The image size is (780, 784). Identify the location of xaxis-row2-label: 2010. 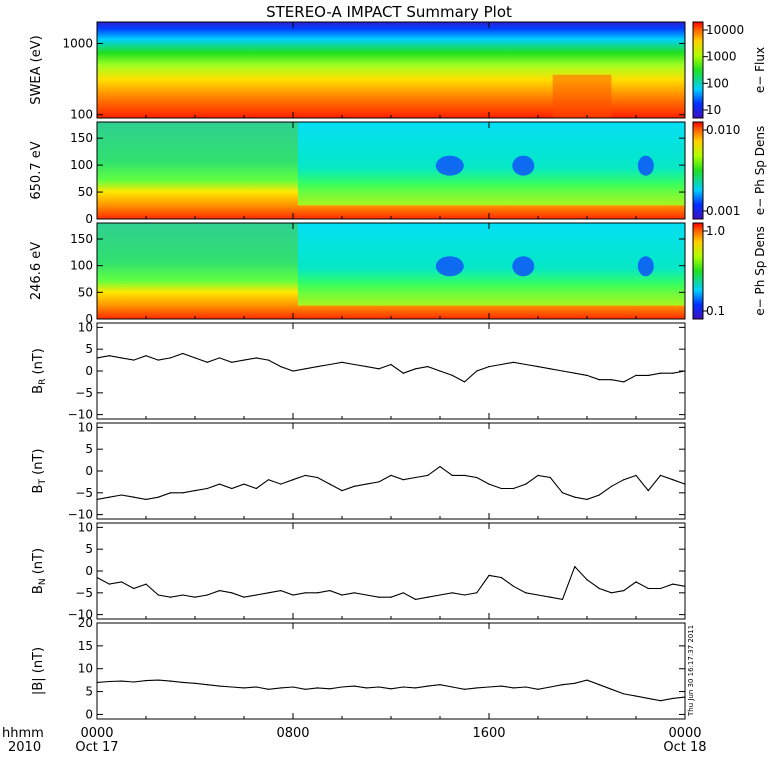
(24, 747).